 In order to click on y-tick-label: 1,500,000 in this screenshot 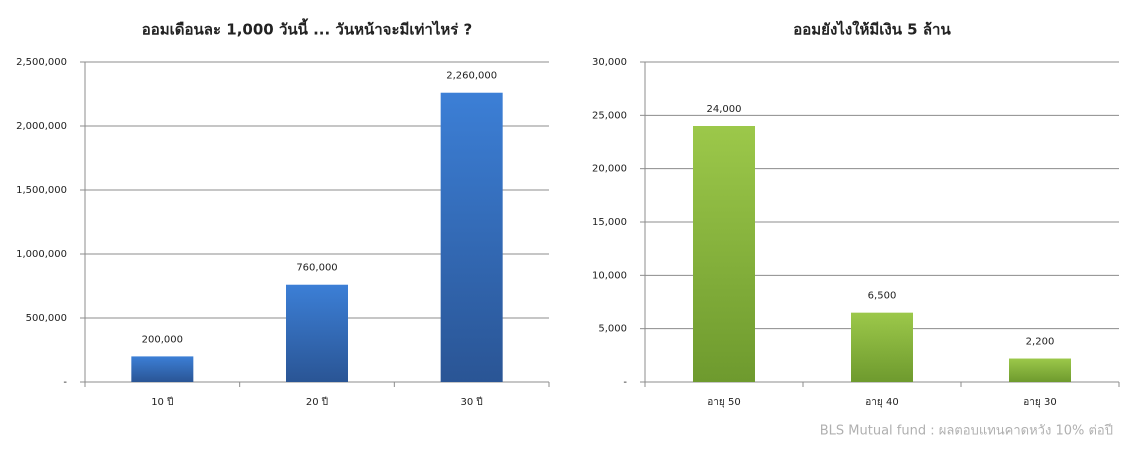, I will do `click(41, 190)`.